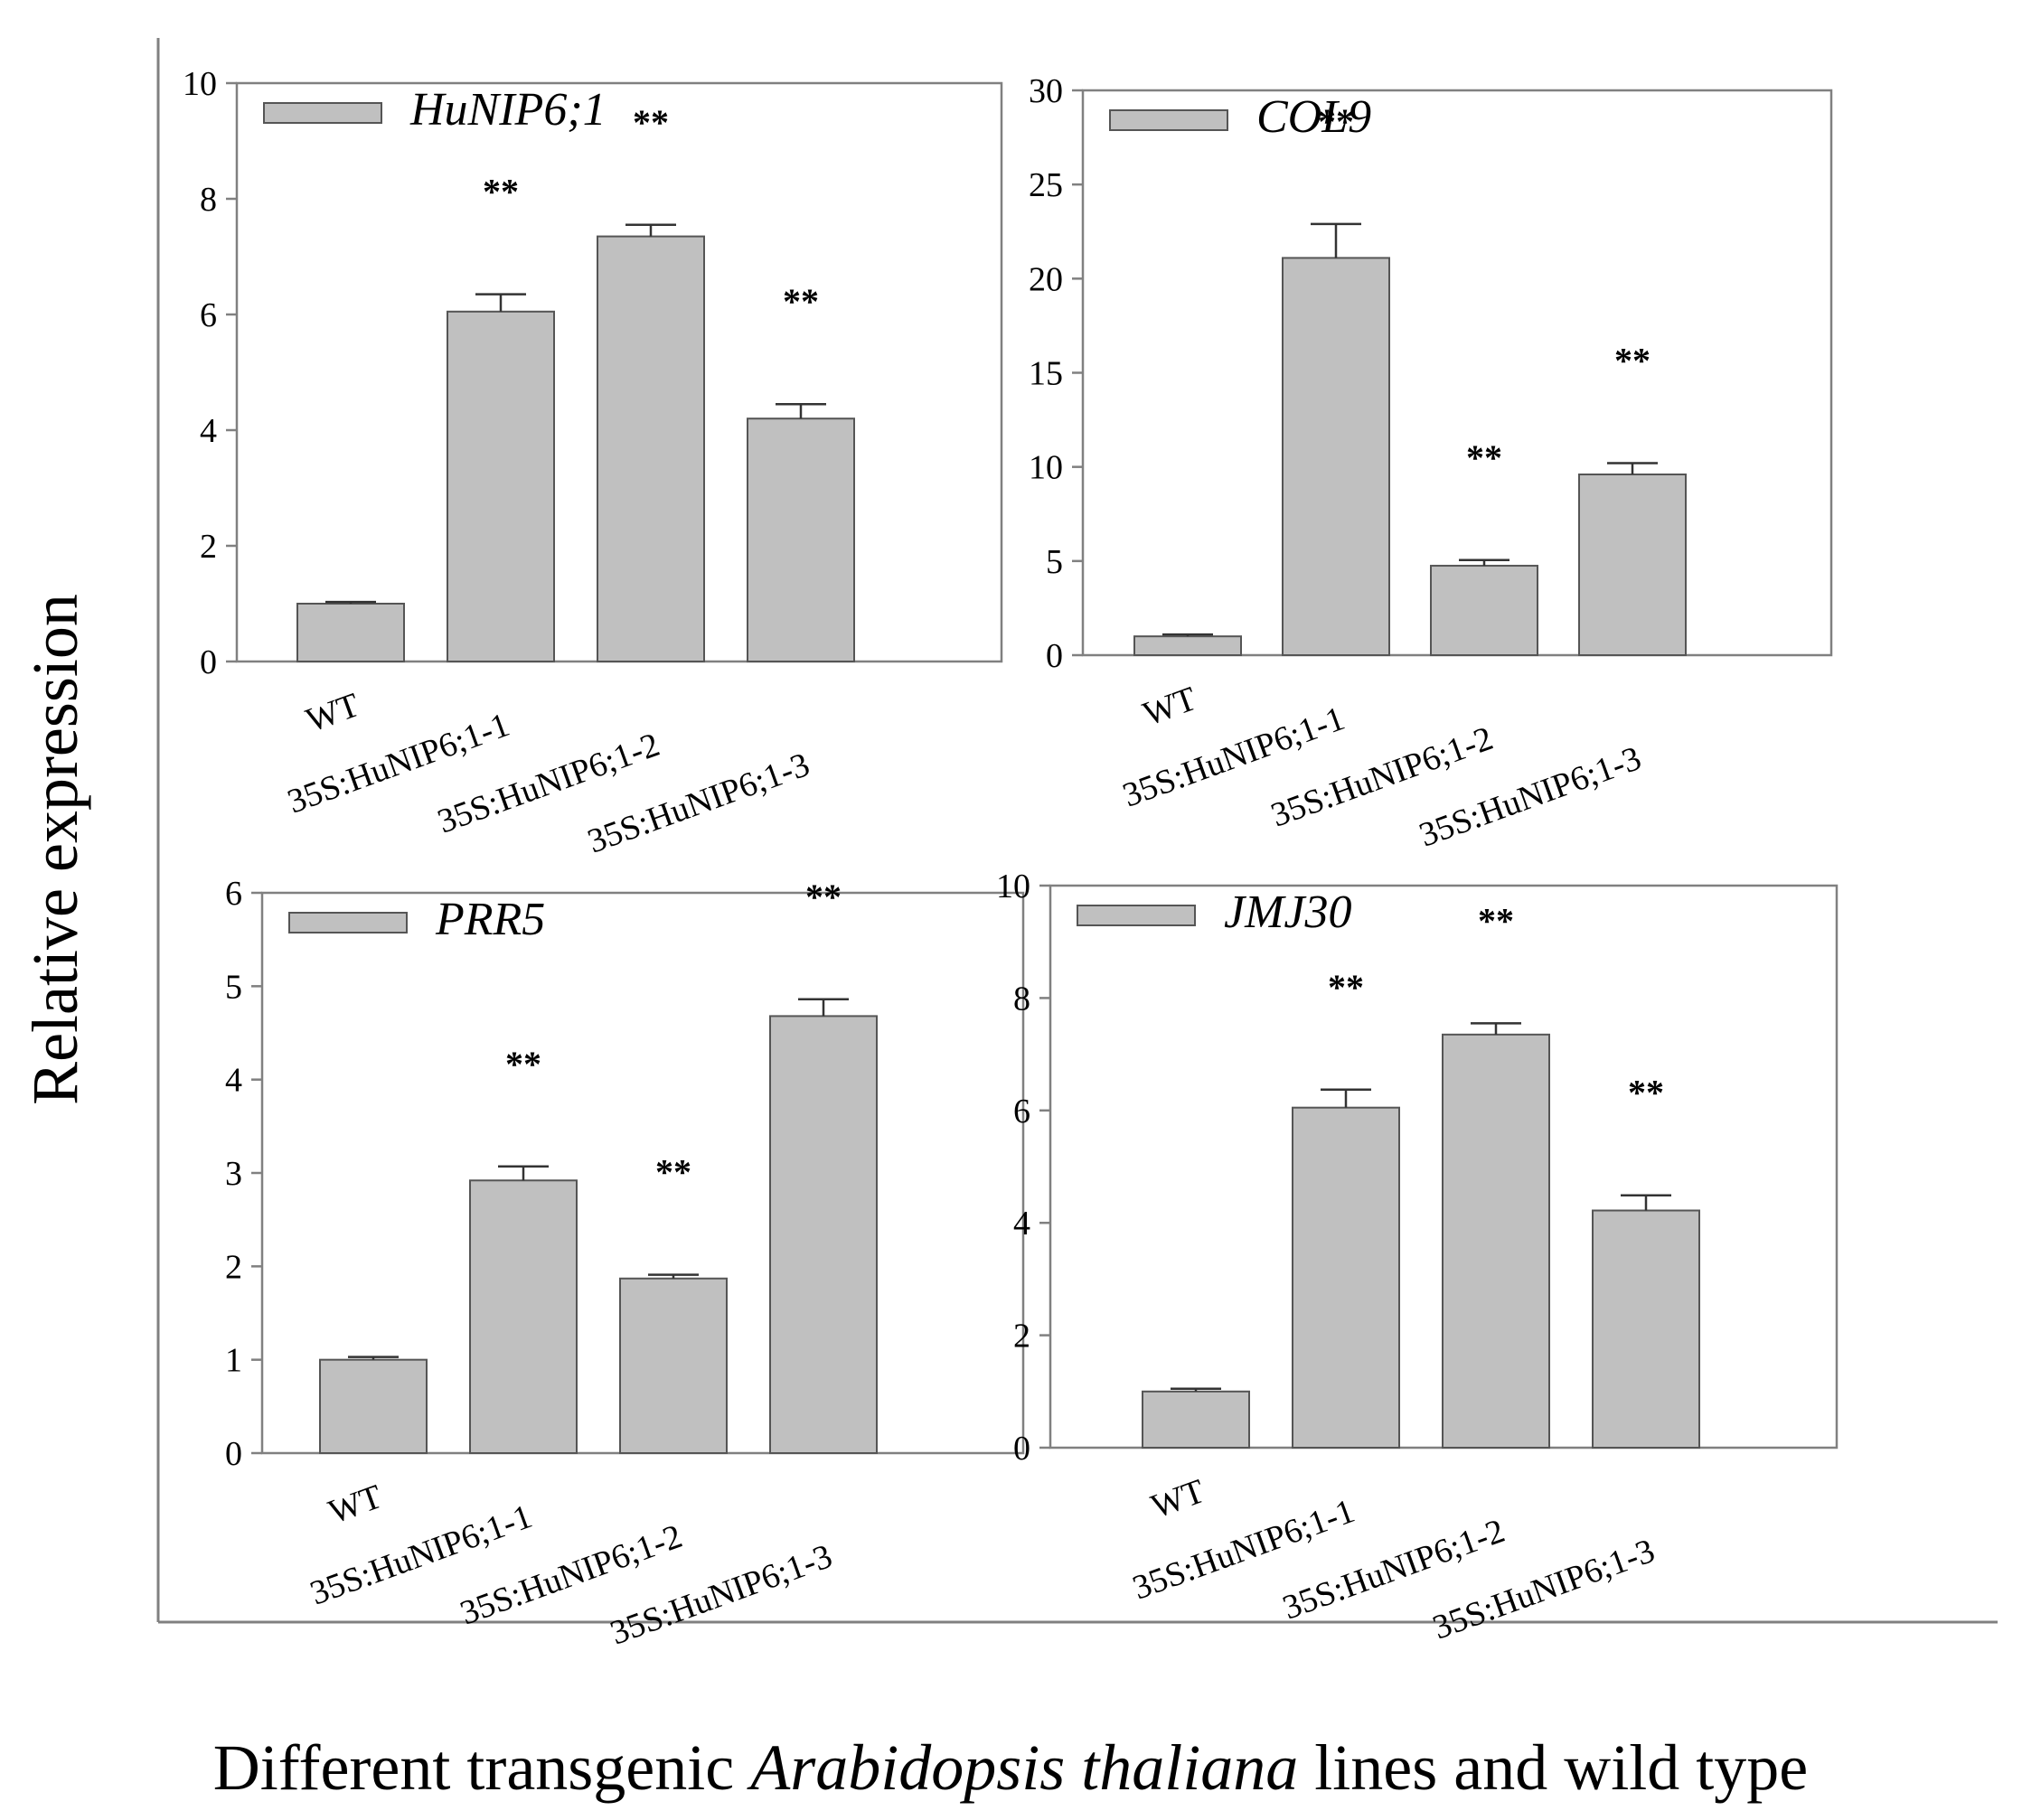 This screenshot has height=1820, width=2022. I want to click on x-axis-label-suffix: lines and wild type, so click(1553, 1767).